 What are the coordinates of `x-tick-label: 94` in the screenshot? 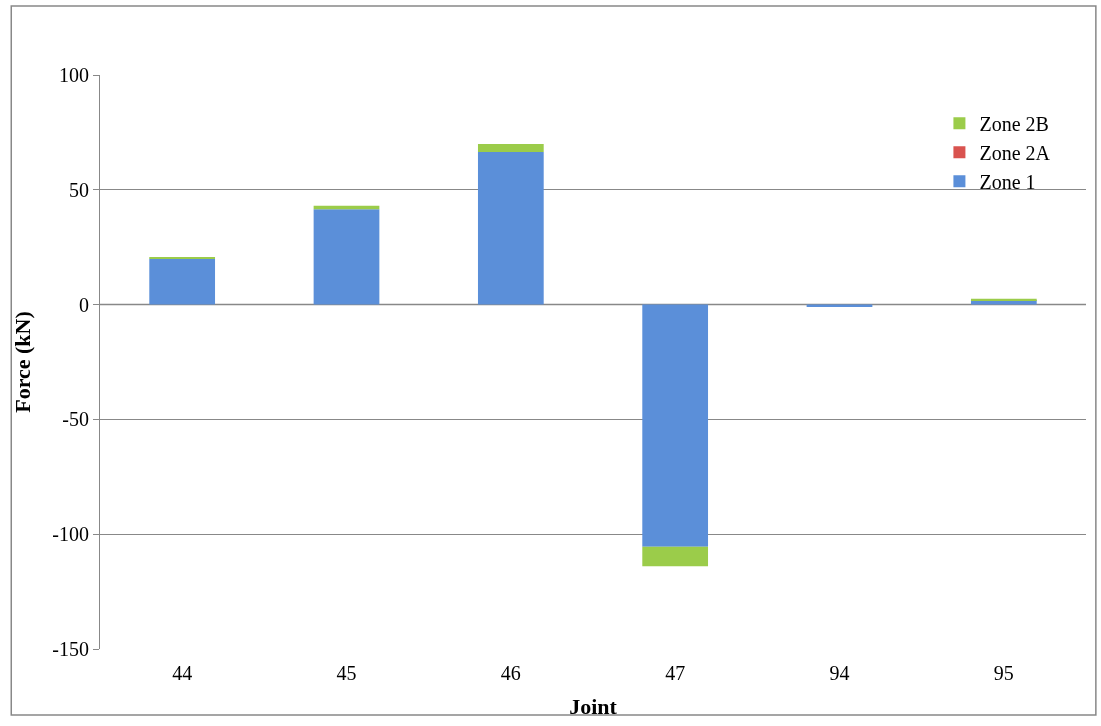 It's located at (839, 673).